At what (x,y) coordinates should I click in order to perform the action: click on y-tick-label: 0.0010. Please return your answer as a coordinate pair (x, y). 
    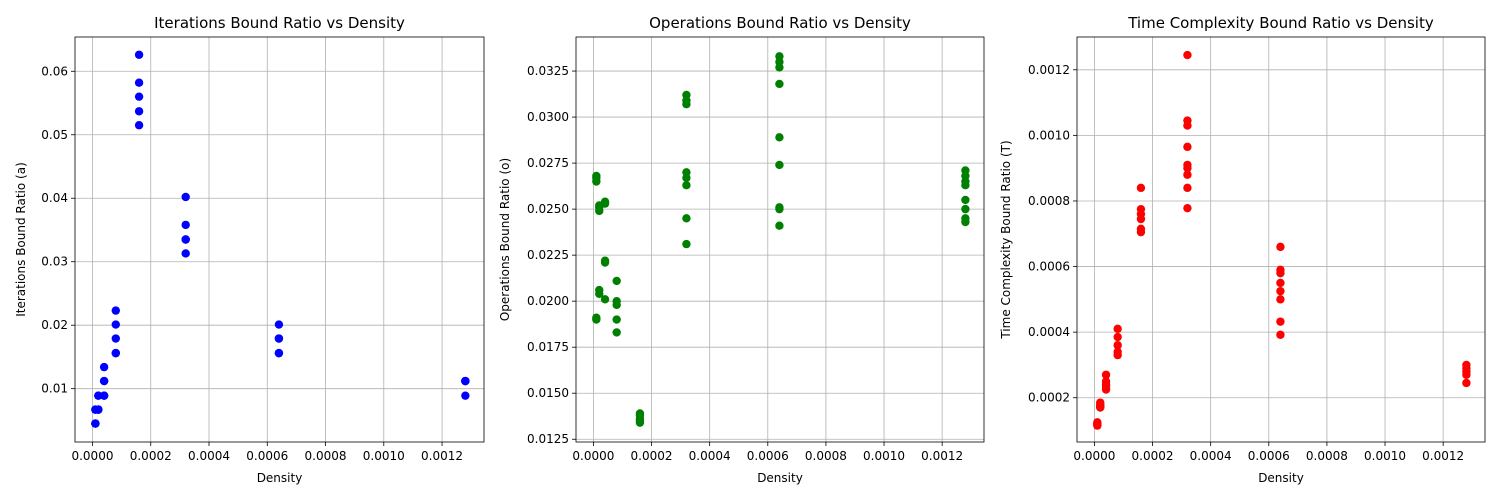
    Looking at the image, I should click on (1049, 135).